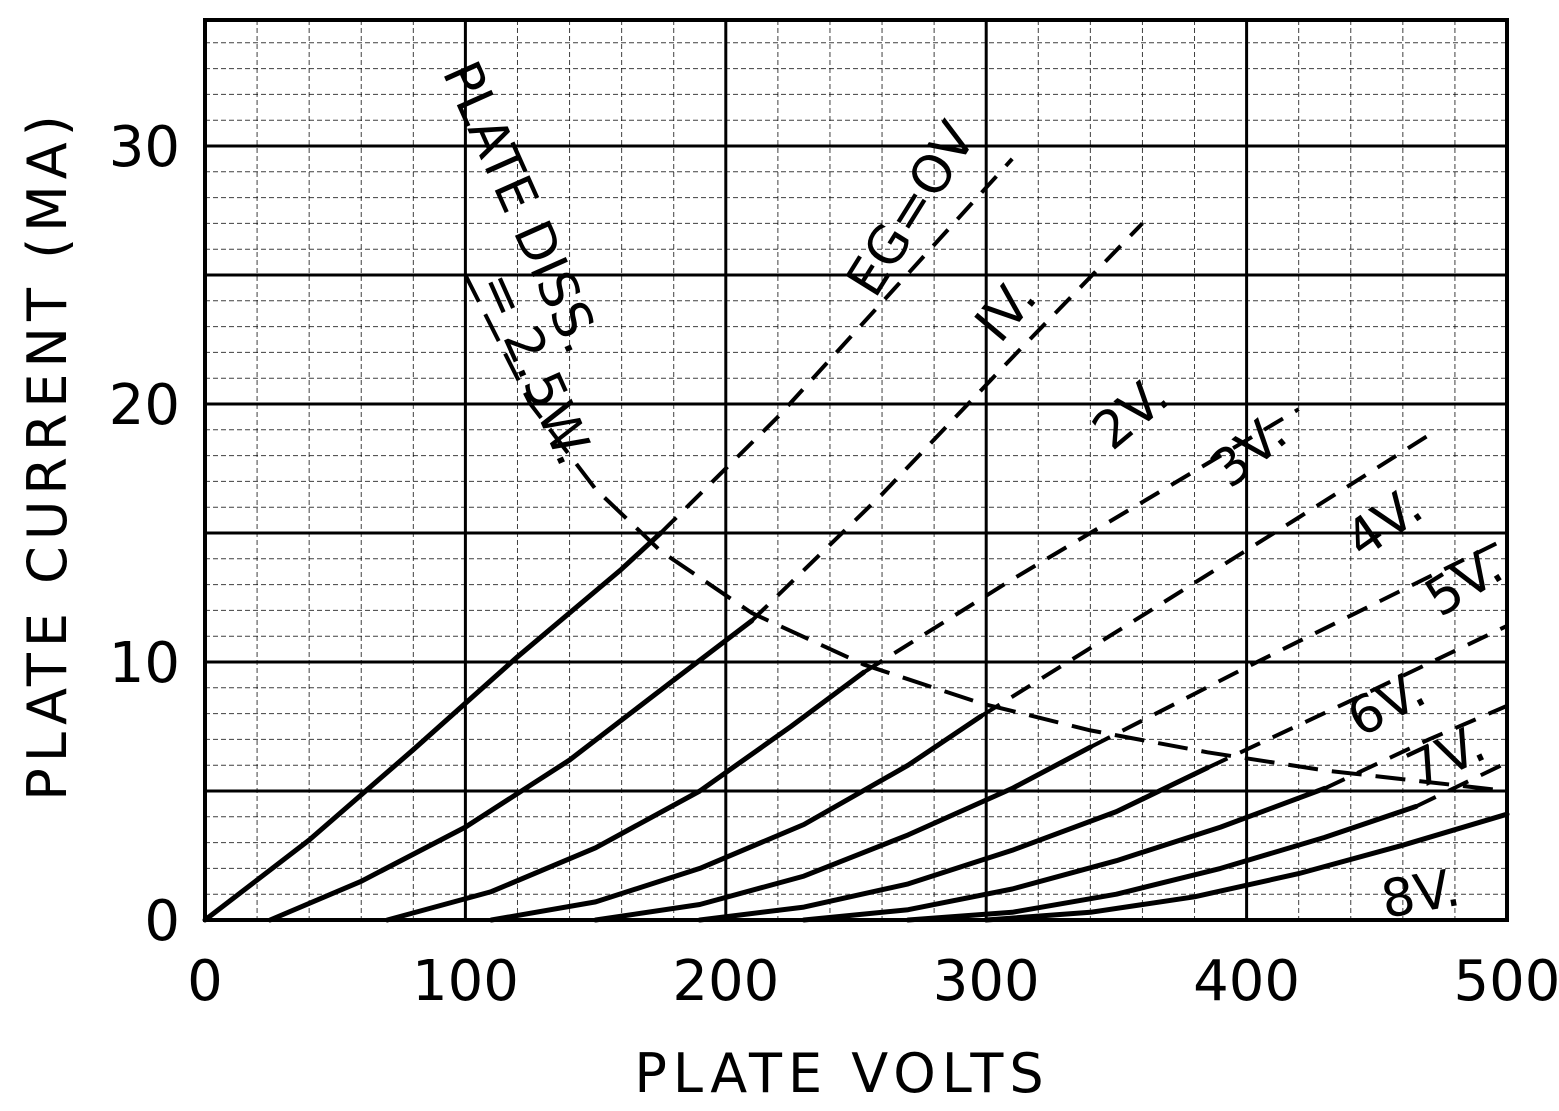  I want to click on y-axis-title: PLATE CURRENT (MA), so click(47, 455).